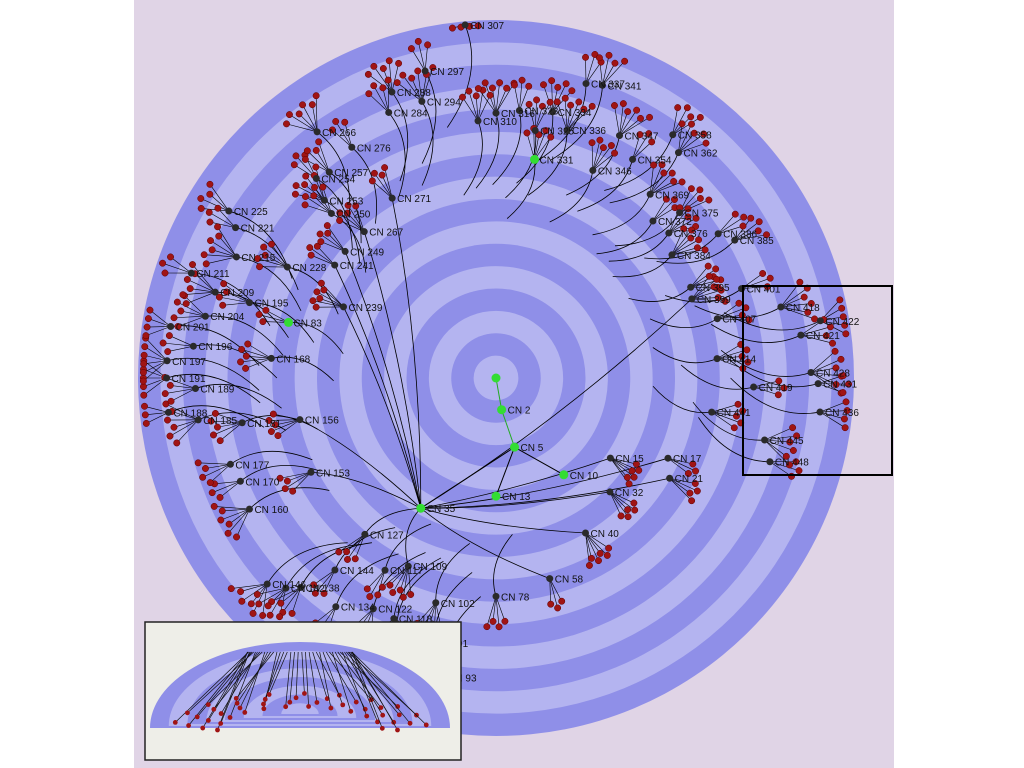 Image resolution: width=1024 pixels, height=768 pixels. I want to click on core-node, so click(502, 410).